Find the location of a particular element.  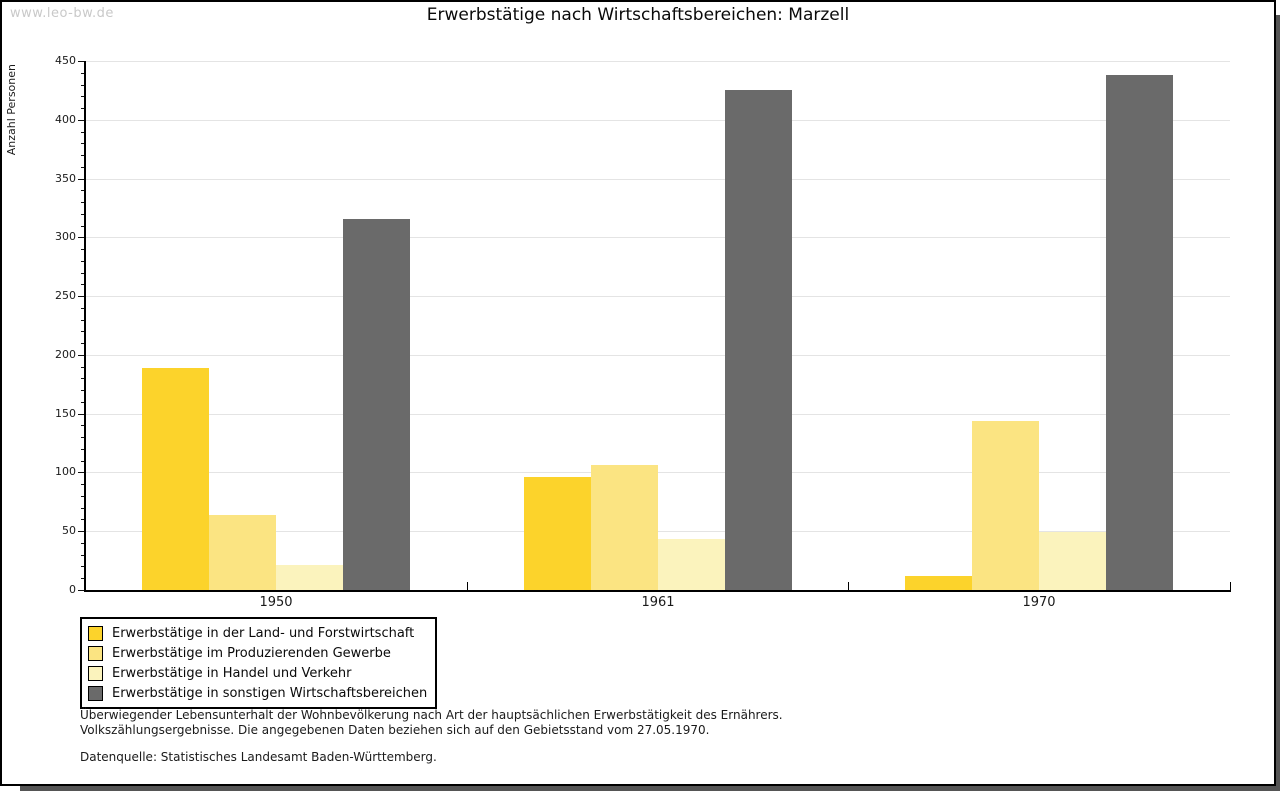

bar-series1-1970 is located at coordinates (938, 583).